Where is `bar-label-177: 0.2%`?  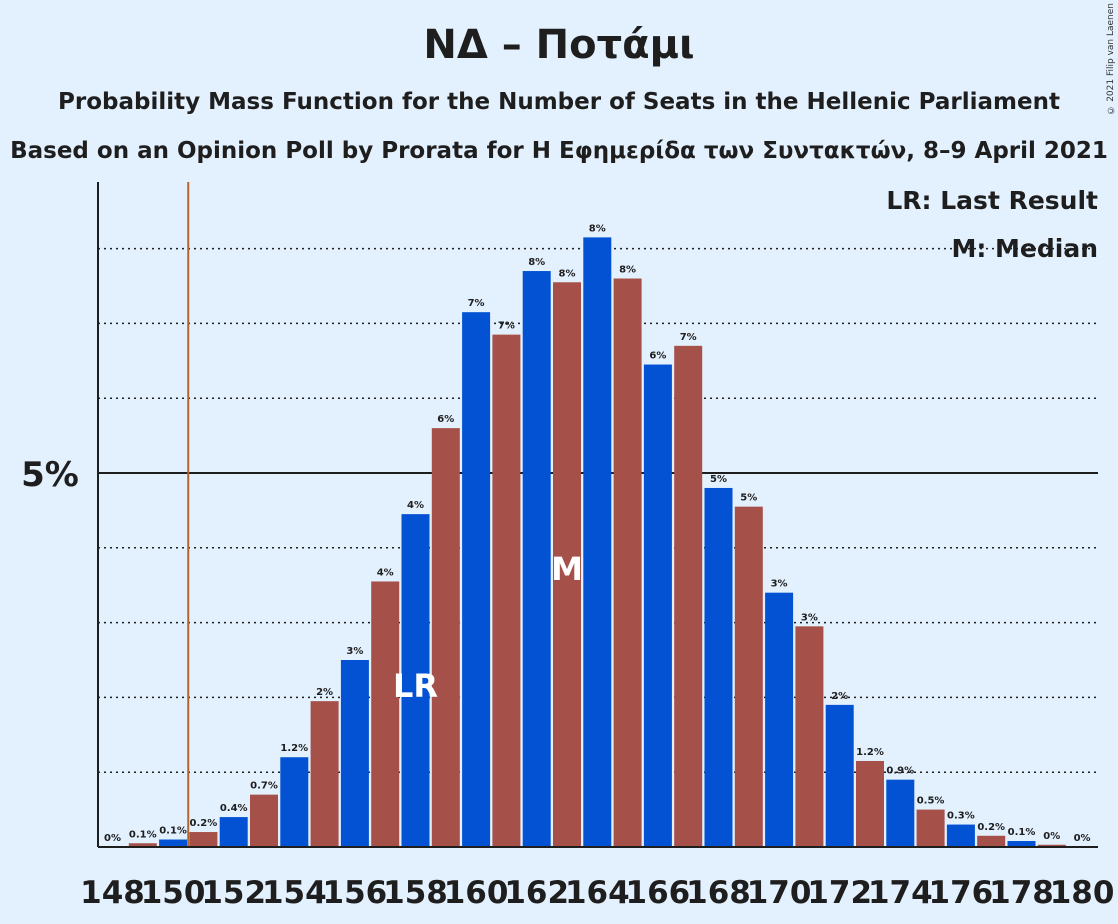 bar-label-177: 0.2% is located at coordinates (991, 827).